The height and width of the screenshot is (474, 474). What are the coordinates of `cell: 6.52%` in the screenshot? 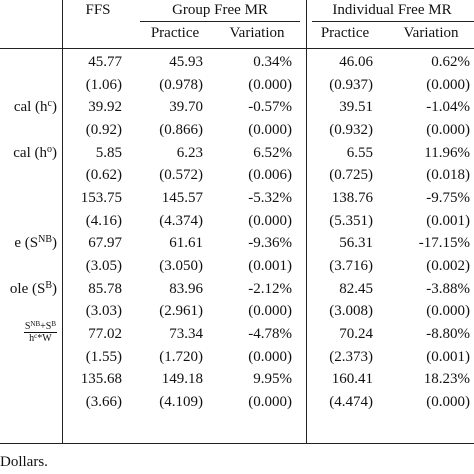 It's located at (272, 152).